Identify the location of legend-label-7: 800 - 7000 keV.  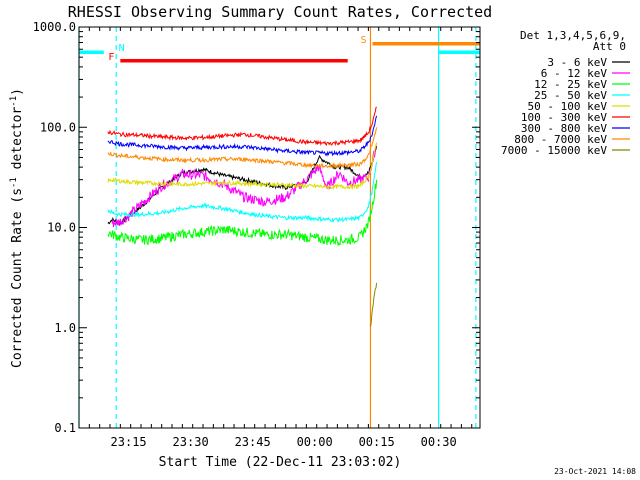
(560, 139).